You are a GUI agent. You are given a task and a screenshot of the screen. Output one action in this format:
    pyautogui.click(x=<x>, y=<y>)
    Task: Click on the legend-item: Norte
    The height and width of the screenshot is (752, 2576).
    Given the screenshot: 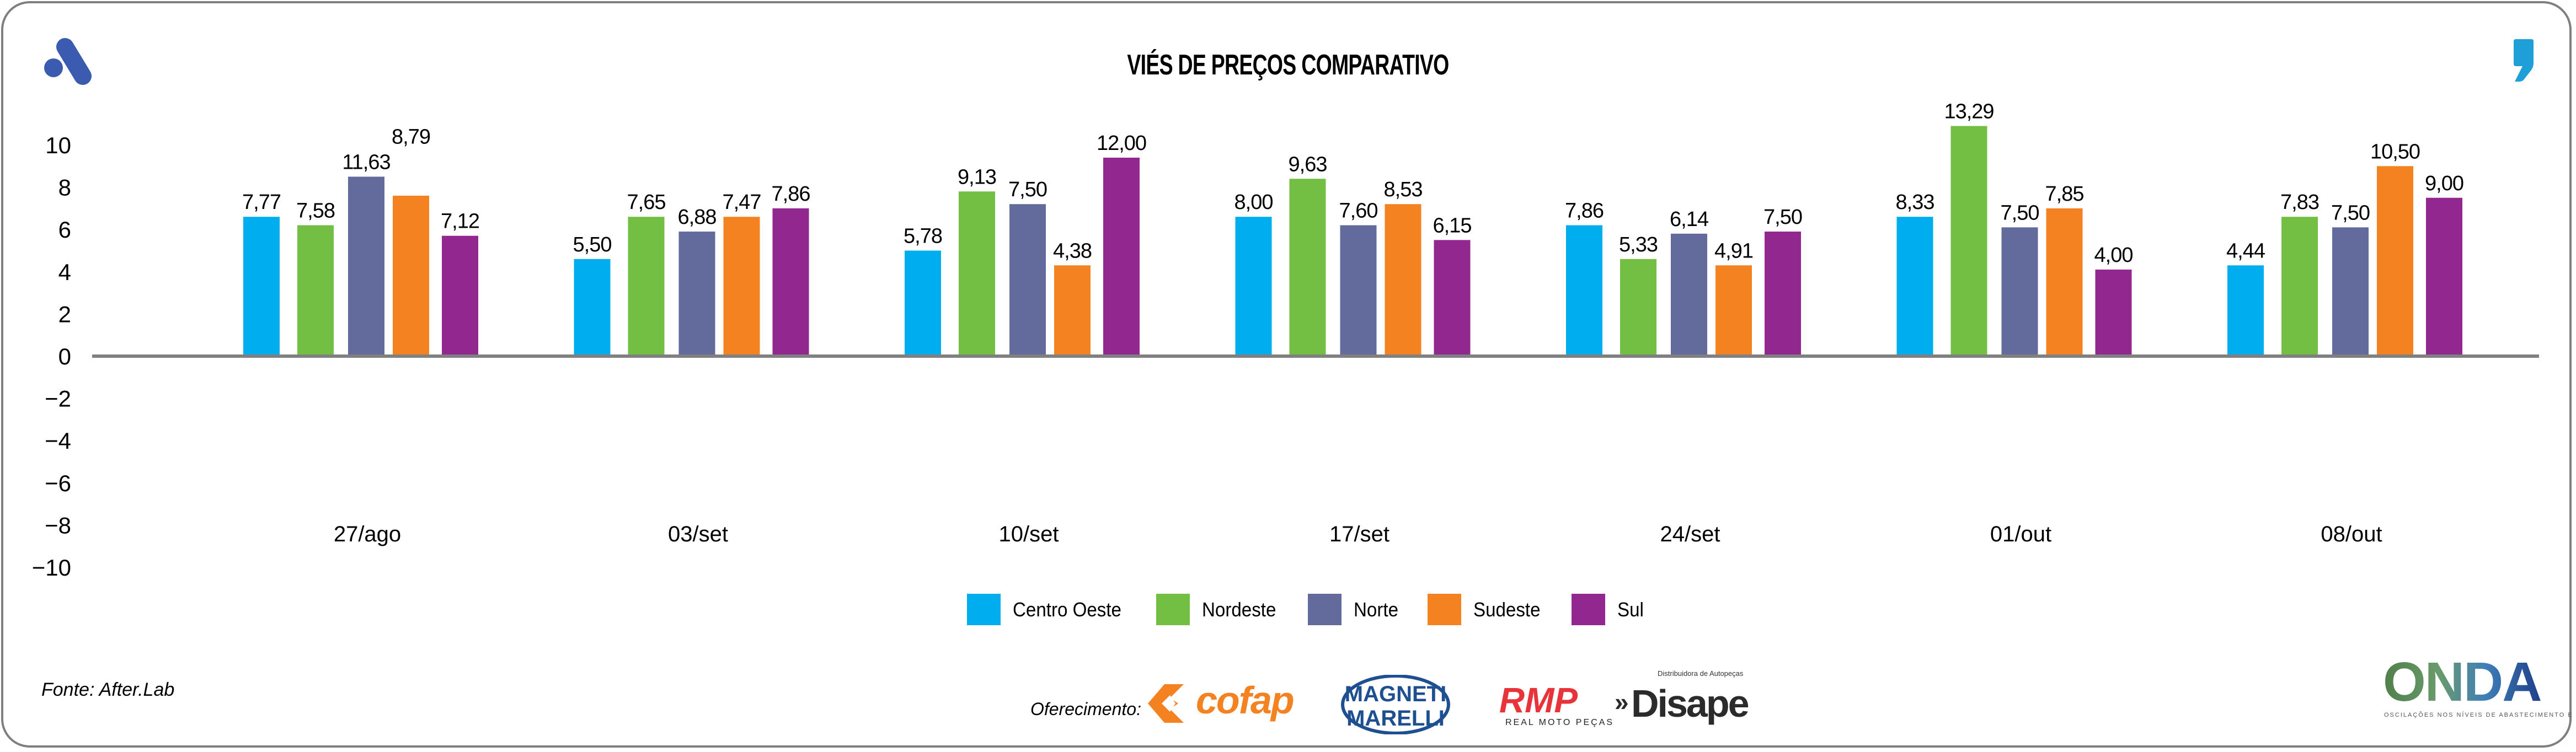 What is the action you would take?
    pyautogui.click(x=1355, y=609)
    